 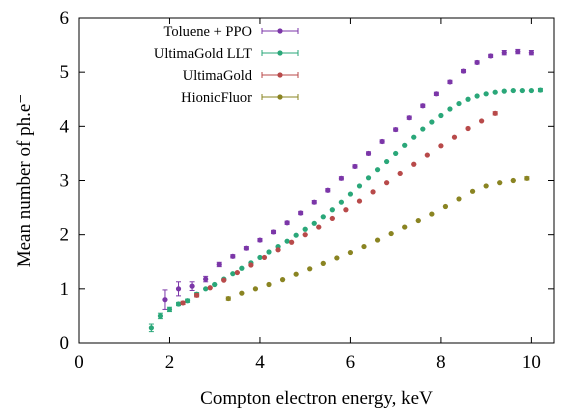 I want to click on x-tick-label: 0, so click(x=79, y=362).